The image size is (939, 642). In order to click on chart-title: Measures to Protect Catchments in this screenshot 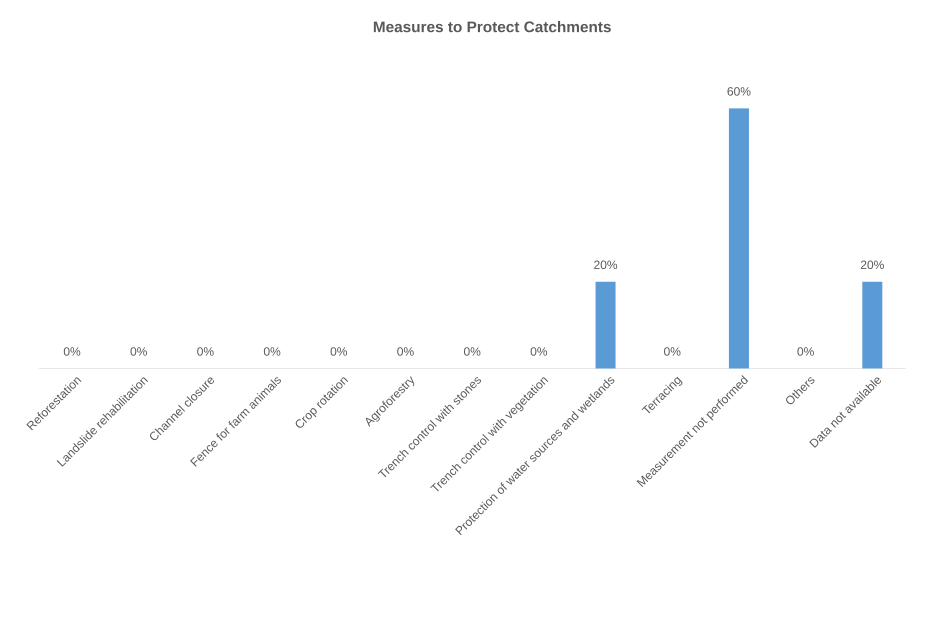, I will do `click(492, 27)`.